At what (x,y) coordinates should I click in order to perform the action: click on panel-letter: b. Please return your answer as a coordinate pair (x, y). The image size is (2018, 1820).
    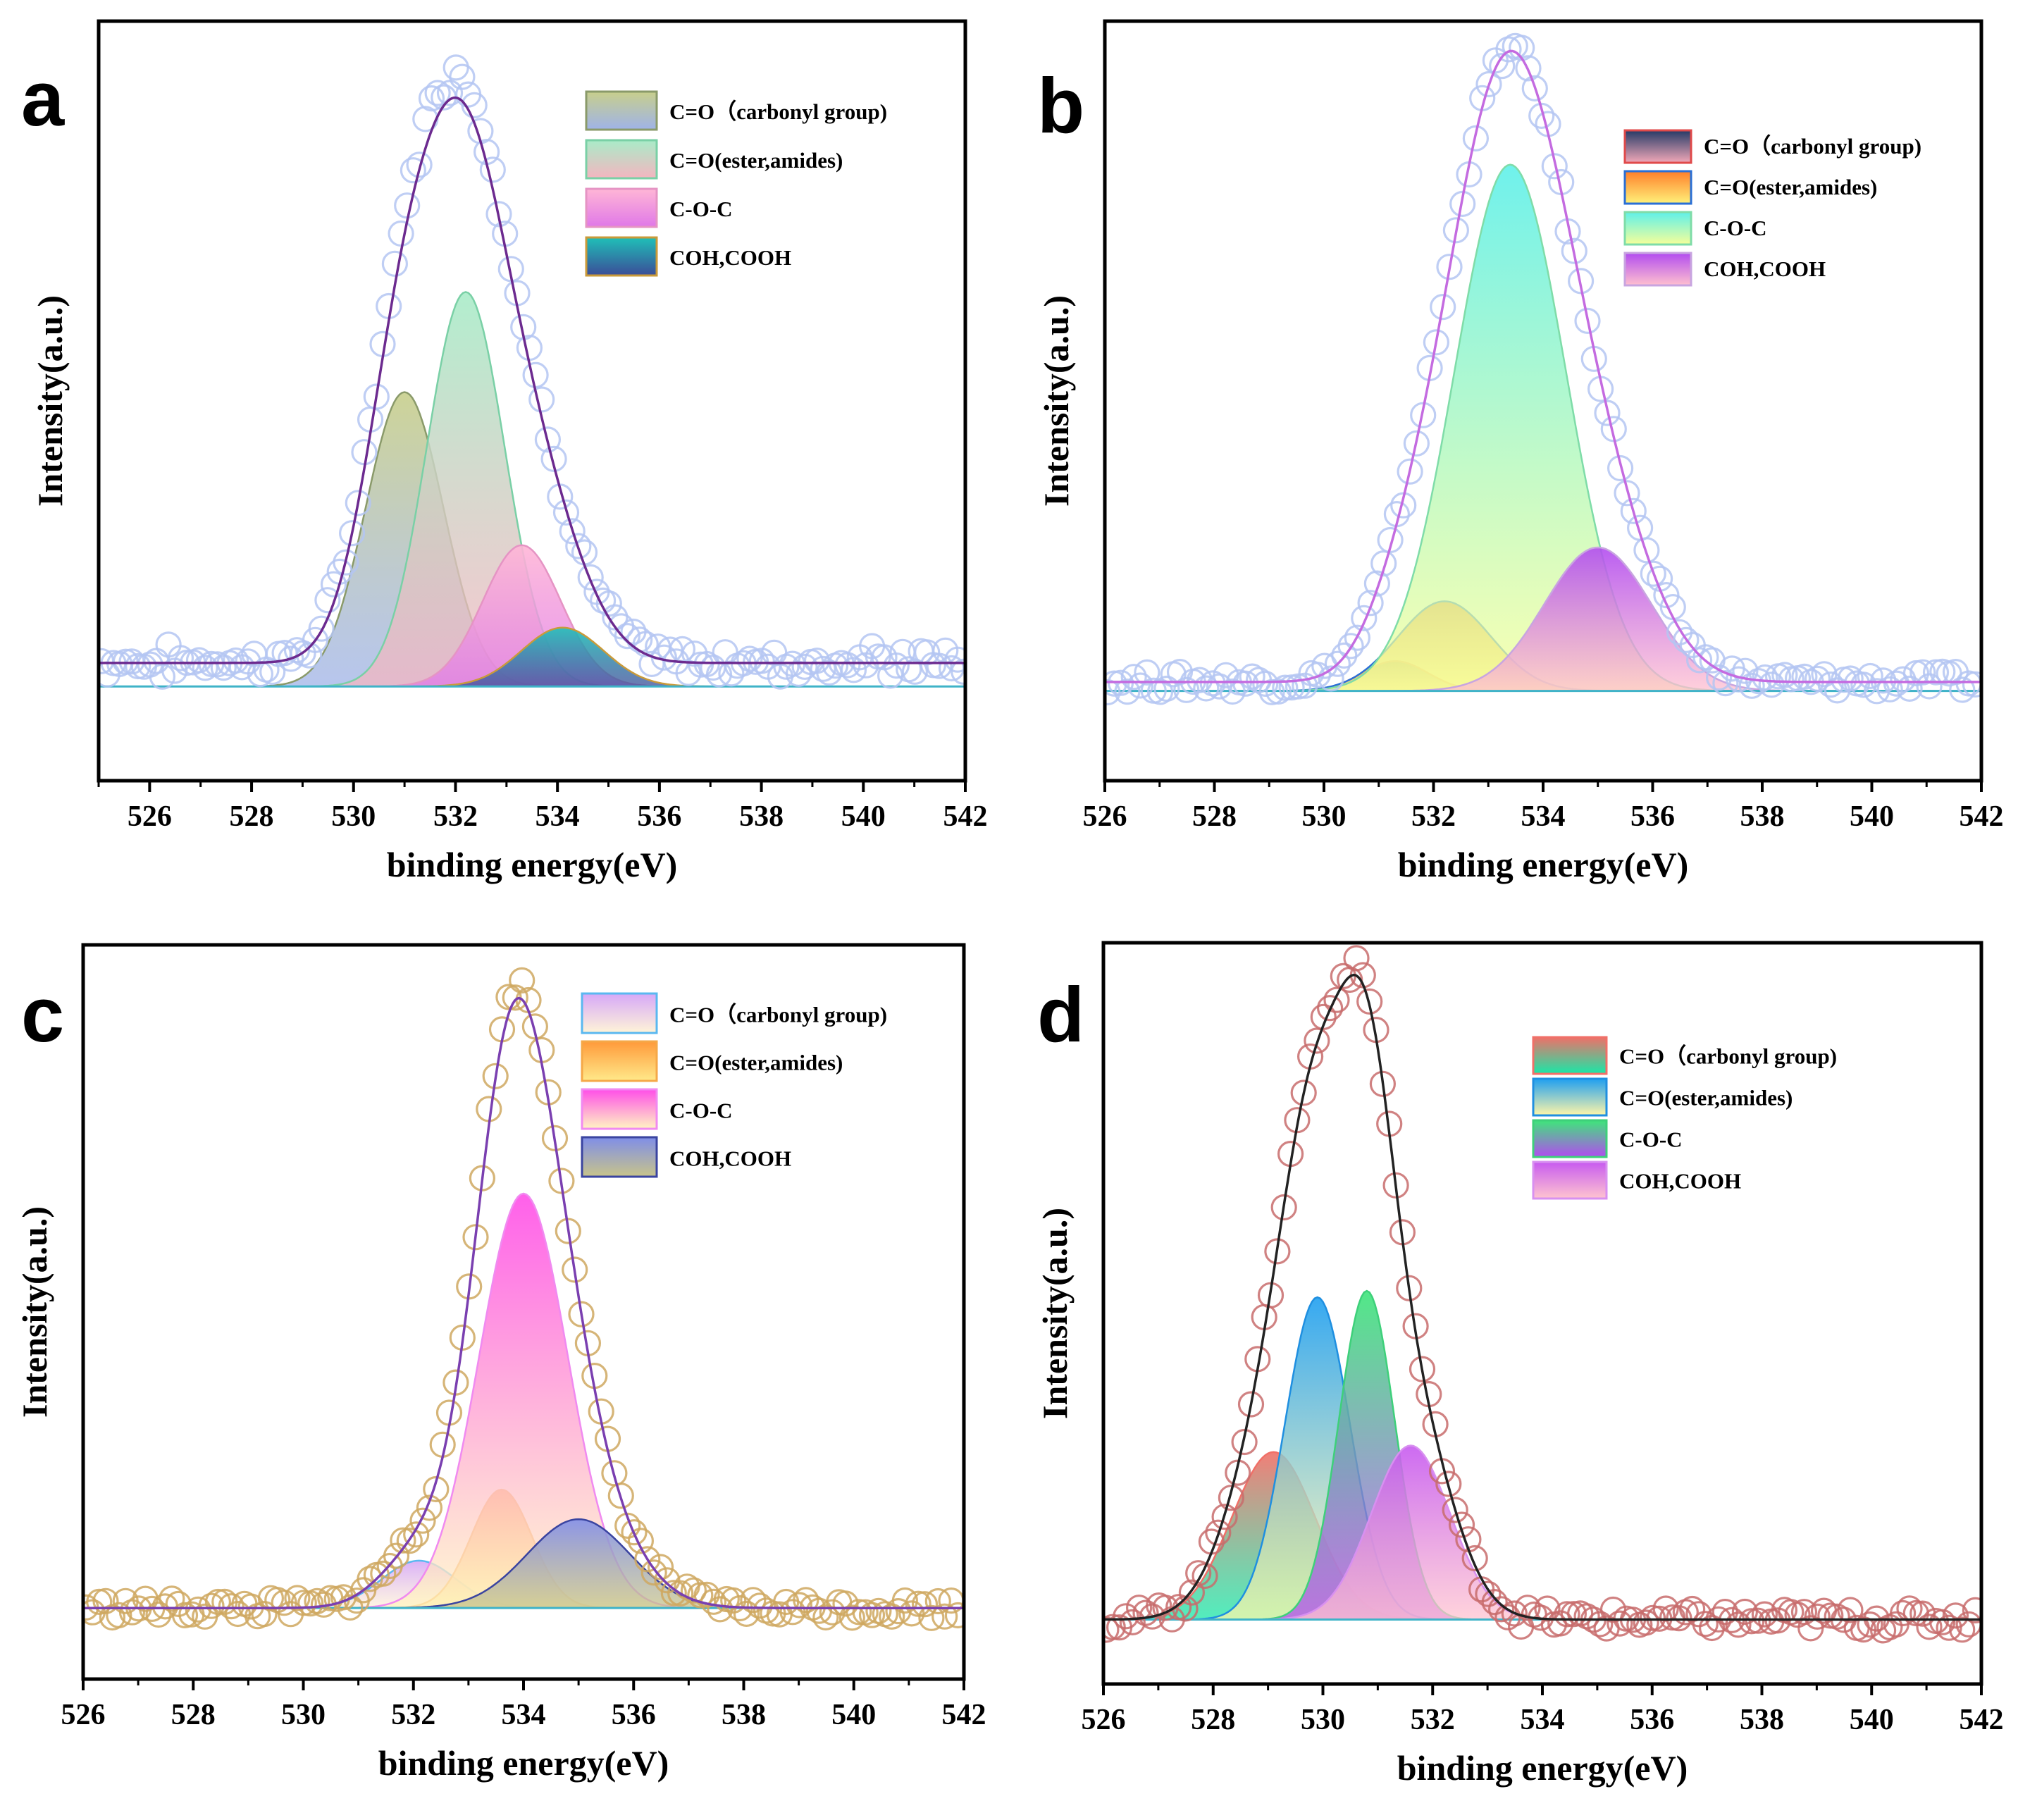
    Looking at the image, I should click on (1060, 106).